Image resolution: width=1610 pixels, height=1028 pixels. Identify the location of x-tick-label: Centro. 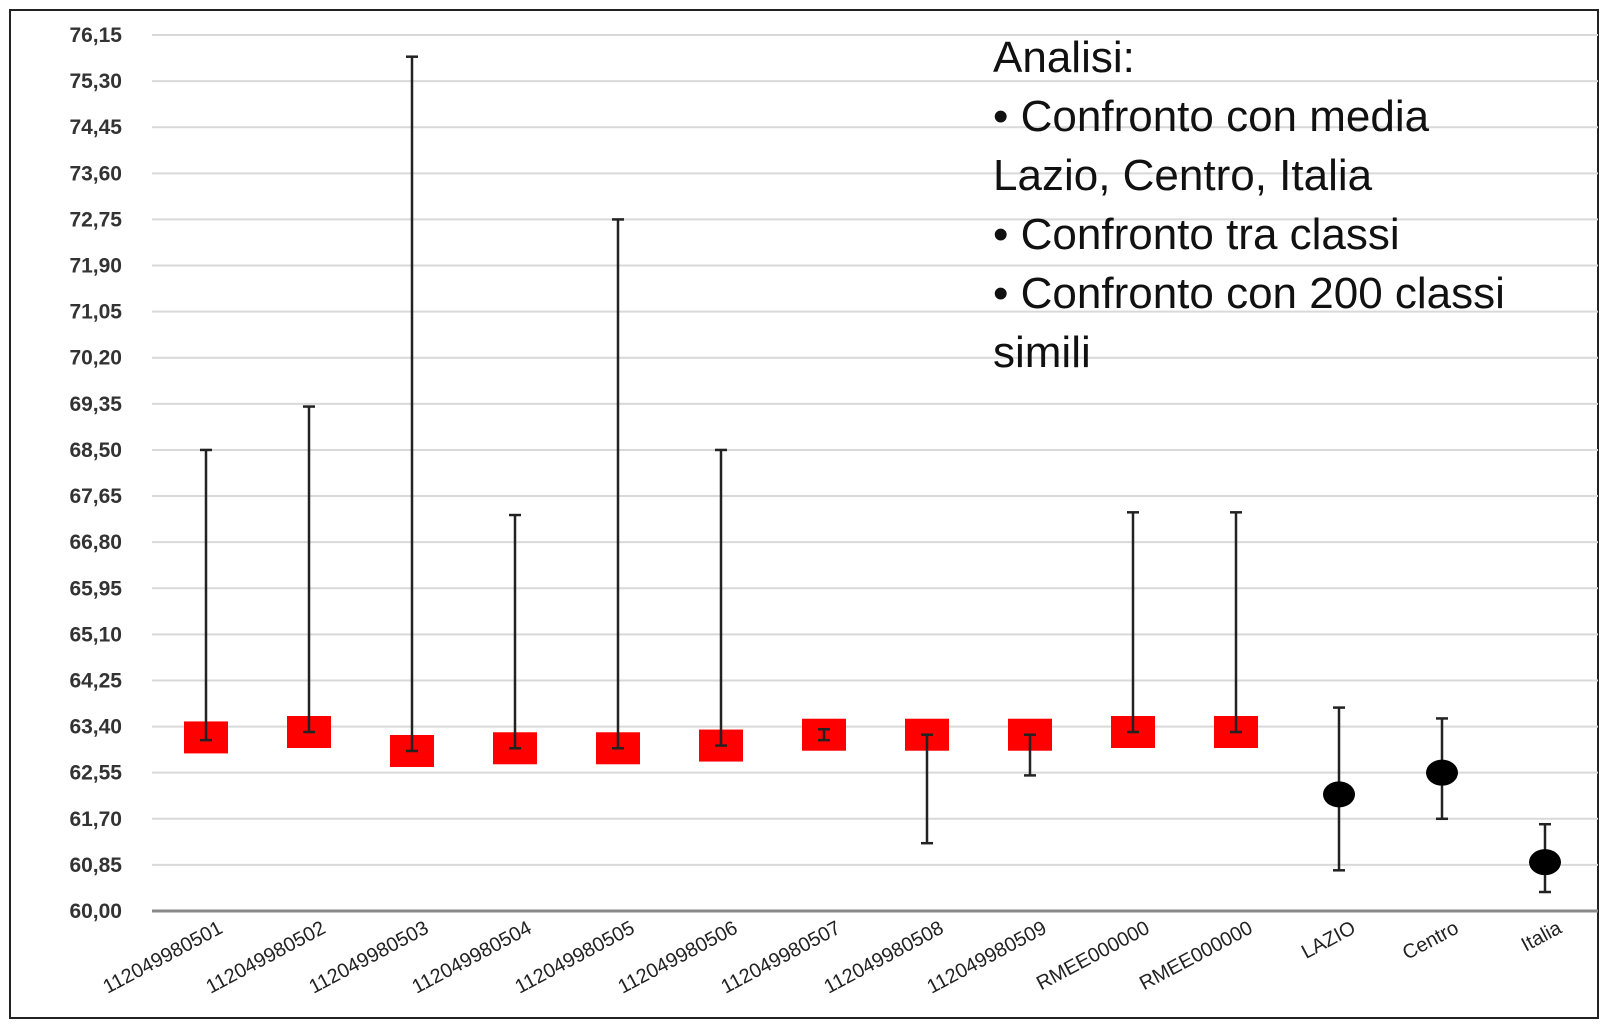
(1430, 941).